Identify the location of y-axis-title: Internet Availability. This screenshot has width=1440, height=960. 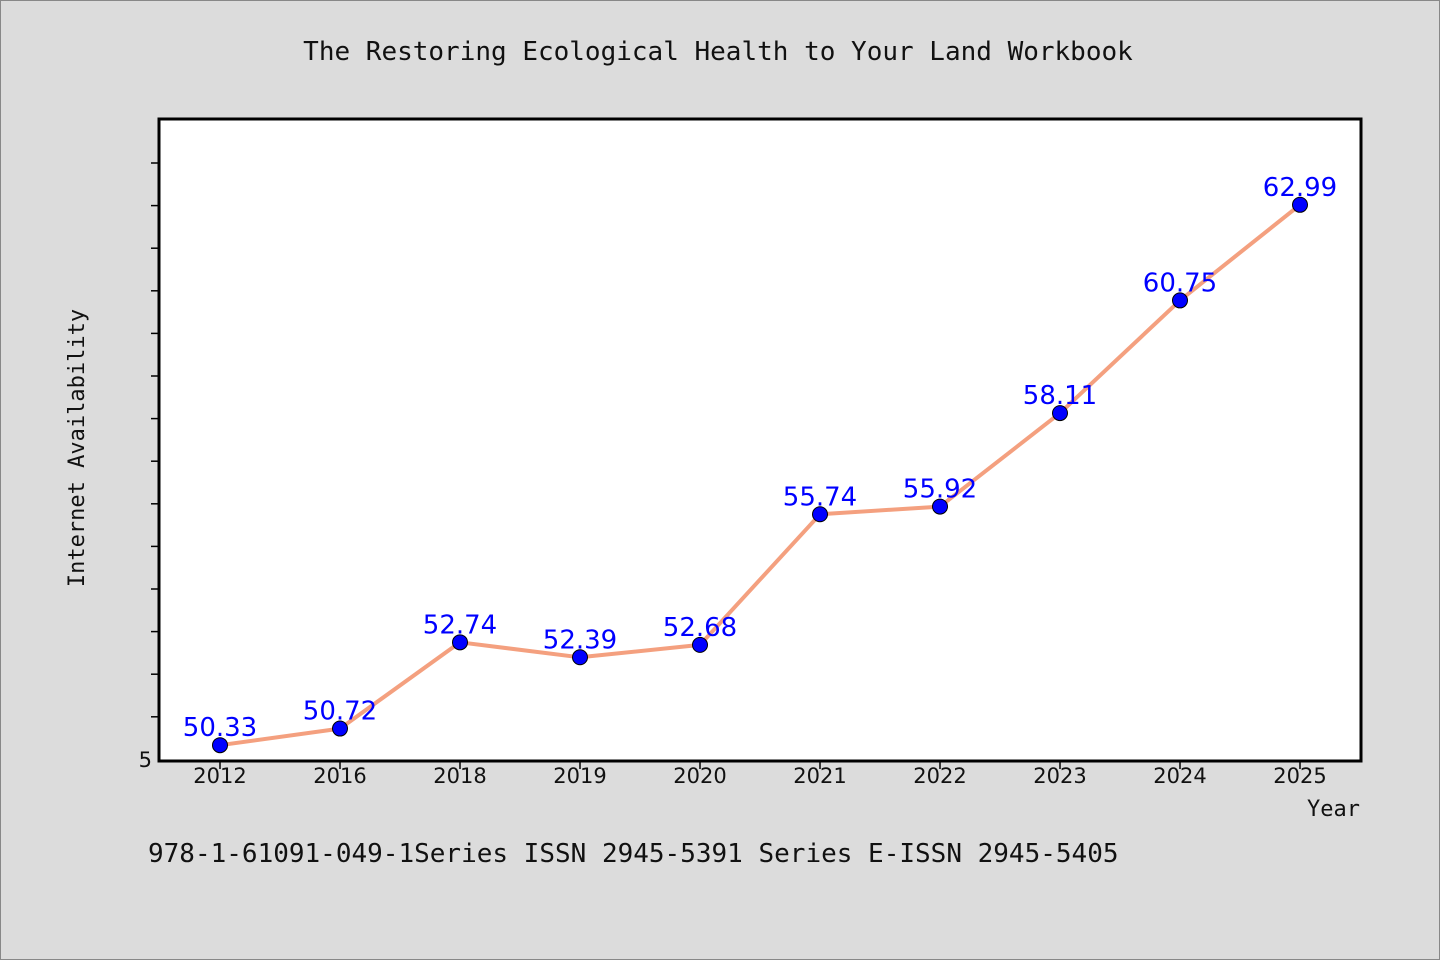
(77, 448).